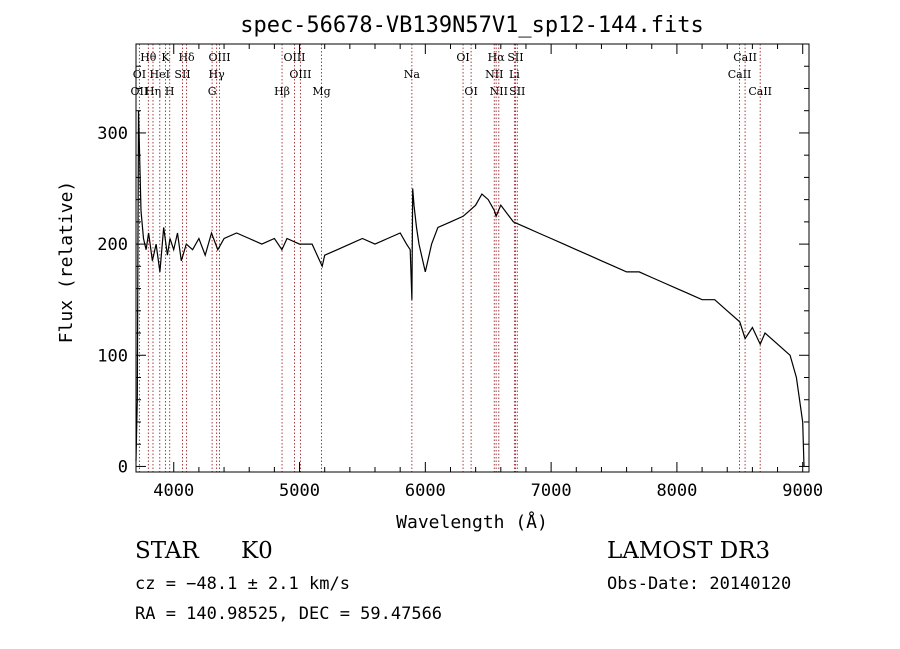  What do you see at coordinates (321, 91) in the screenshot?
I see `line-label: Mg` at bounding box center [321, 91].